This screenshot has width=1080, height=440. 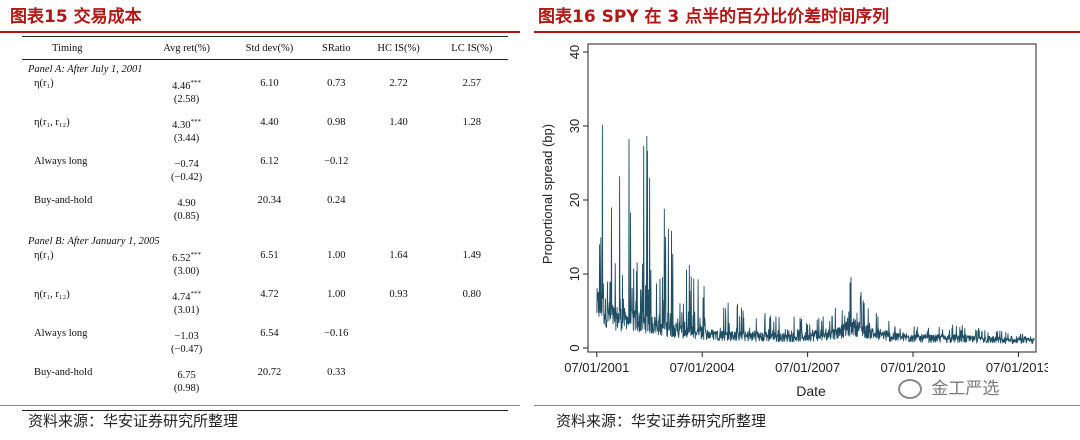 I want to click on panel-label: Panel B: After January 1, 2005, so click(x=94, y=241).